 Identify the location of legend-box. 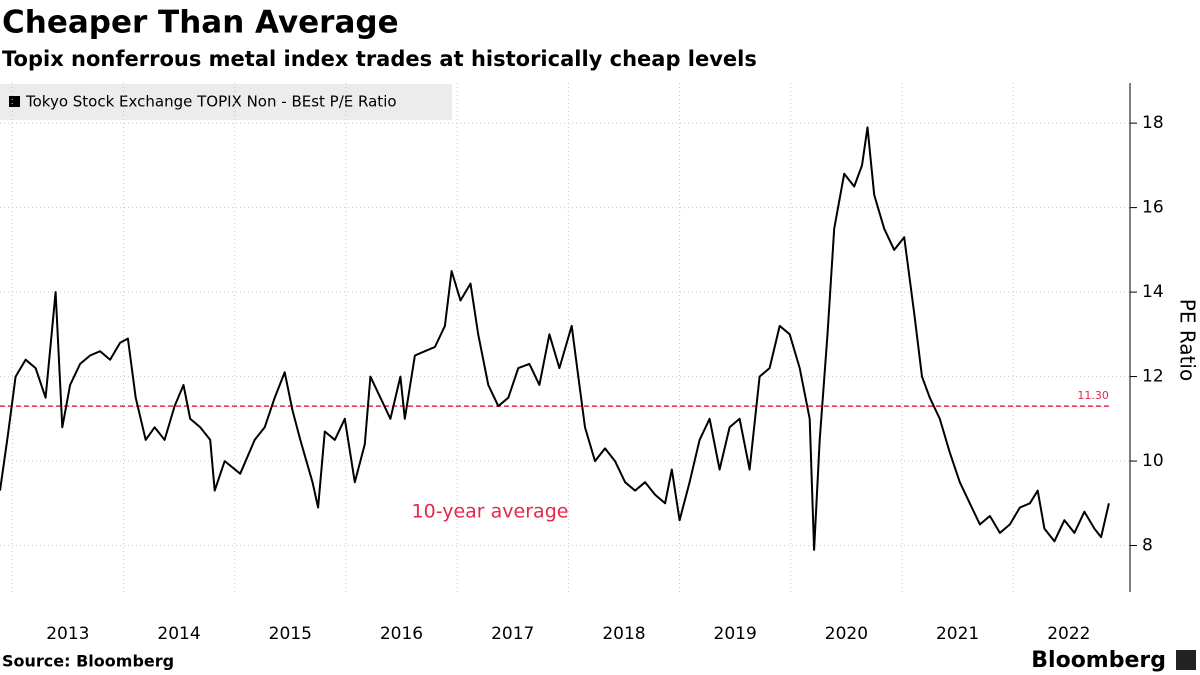
(226, 102).